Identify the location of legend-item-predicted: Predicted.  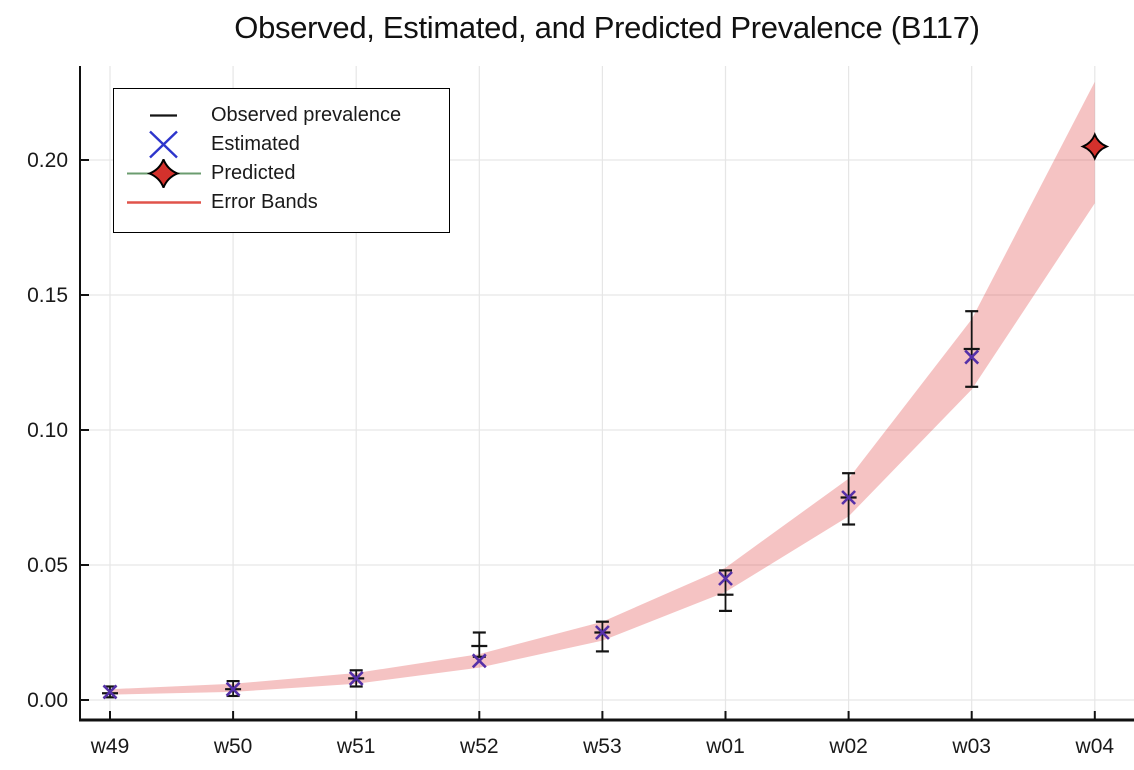
(281, 173).